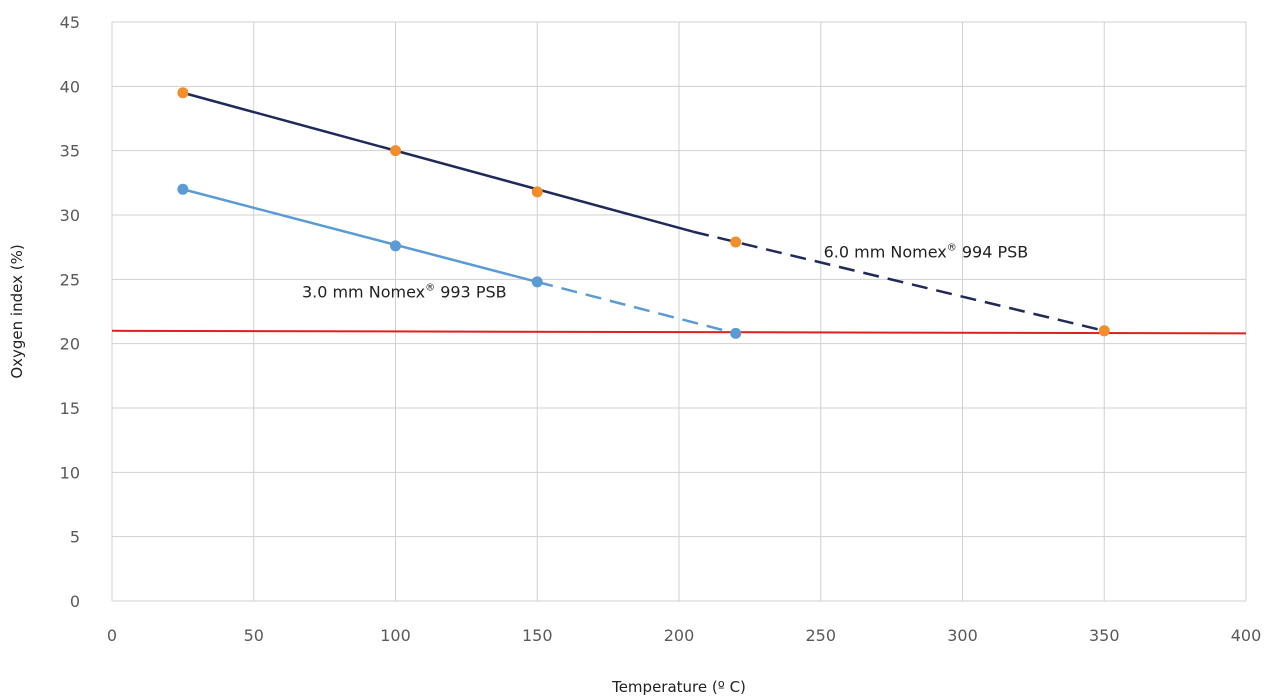 This screenshot has height=700, width=1274. Describe the element at coordinates (75, 537) in the screenshot. I see `y-tick-label: 5` at that location.